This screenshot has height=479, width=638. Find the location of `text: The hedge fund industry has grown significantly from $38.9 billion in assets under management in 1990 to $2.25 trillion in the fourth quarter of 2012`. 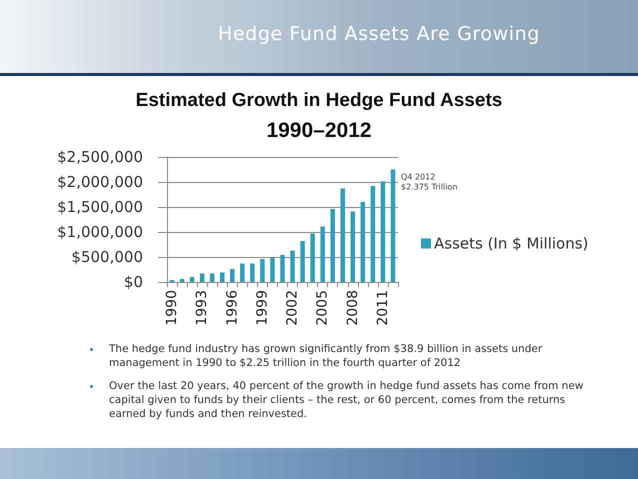

text: The hedge fund industry has grown significantly from $38.9 billion in assets under management in 1990 to $2.25 trillion in the fourth quarter of 2012 is located at coordinates (325, 356).